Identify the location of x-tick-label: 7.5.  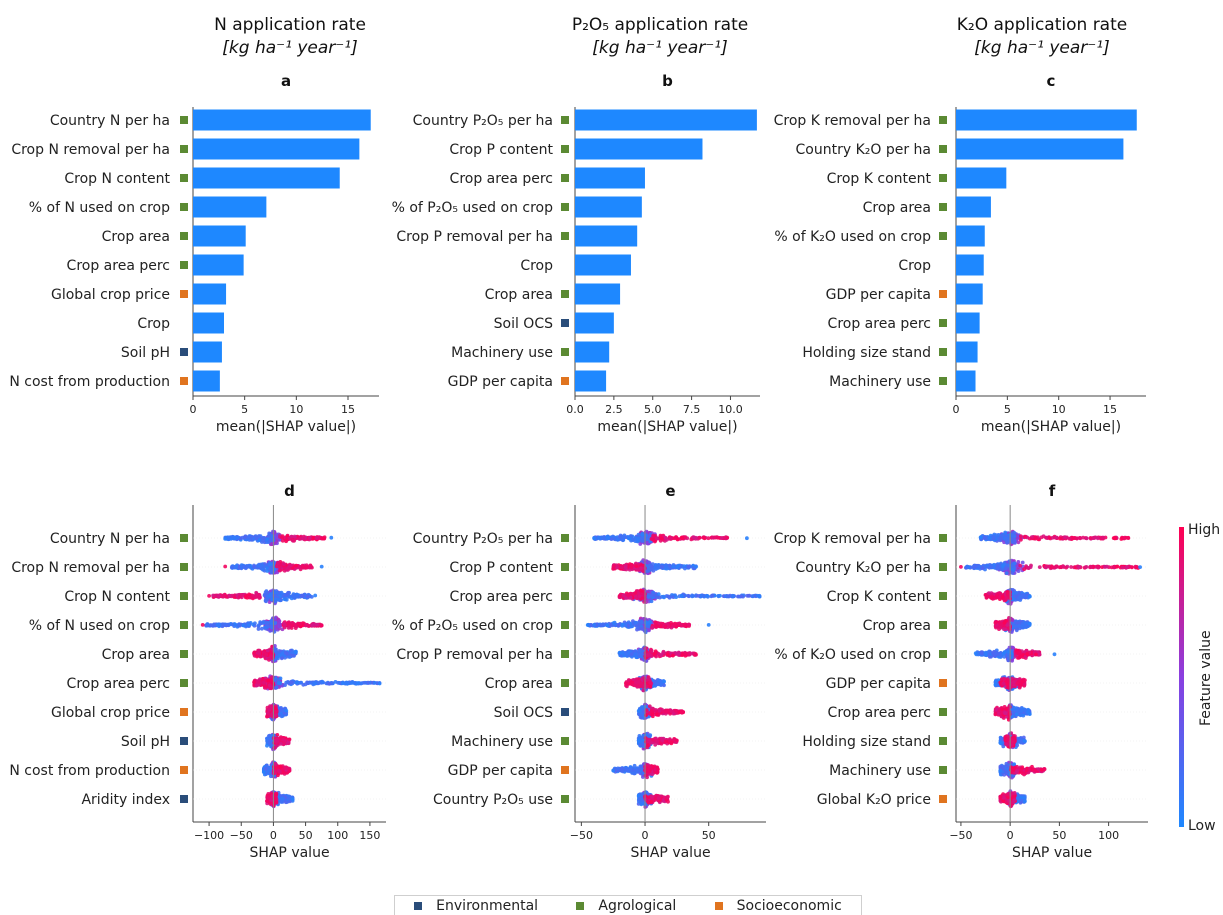
(692, 409).